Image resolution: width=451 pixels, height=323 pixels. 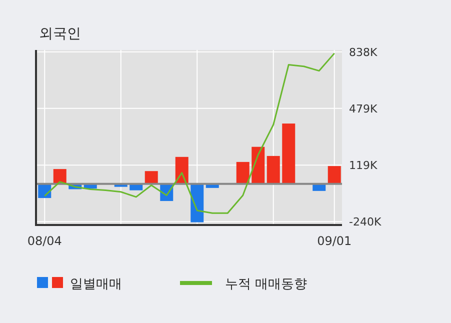 I want to click on xtick: 08/04, so click(x=44, y=241).